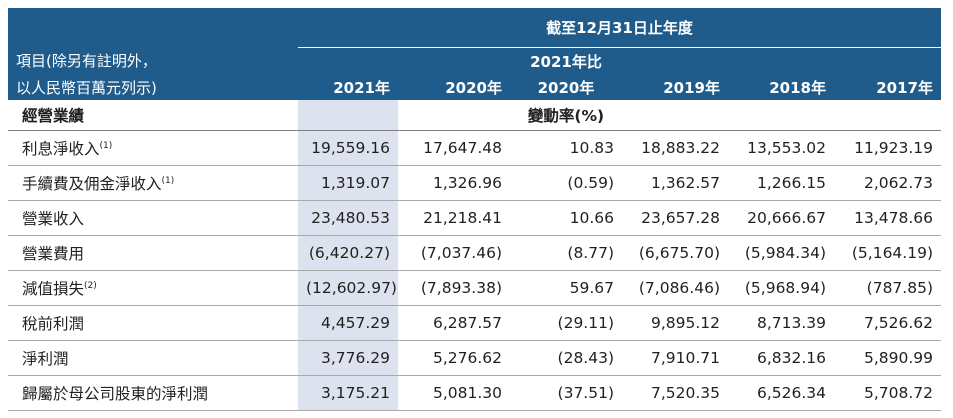  I want to click on row-label: 利息淨收入(1), so click(153, 148).